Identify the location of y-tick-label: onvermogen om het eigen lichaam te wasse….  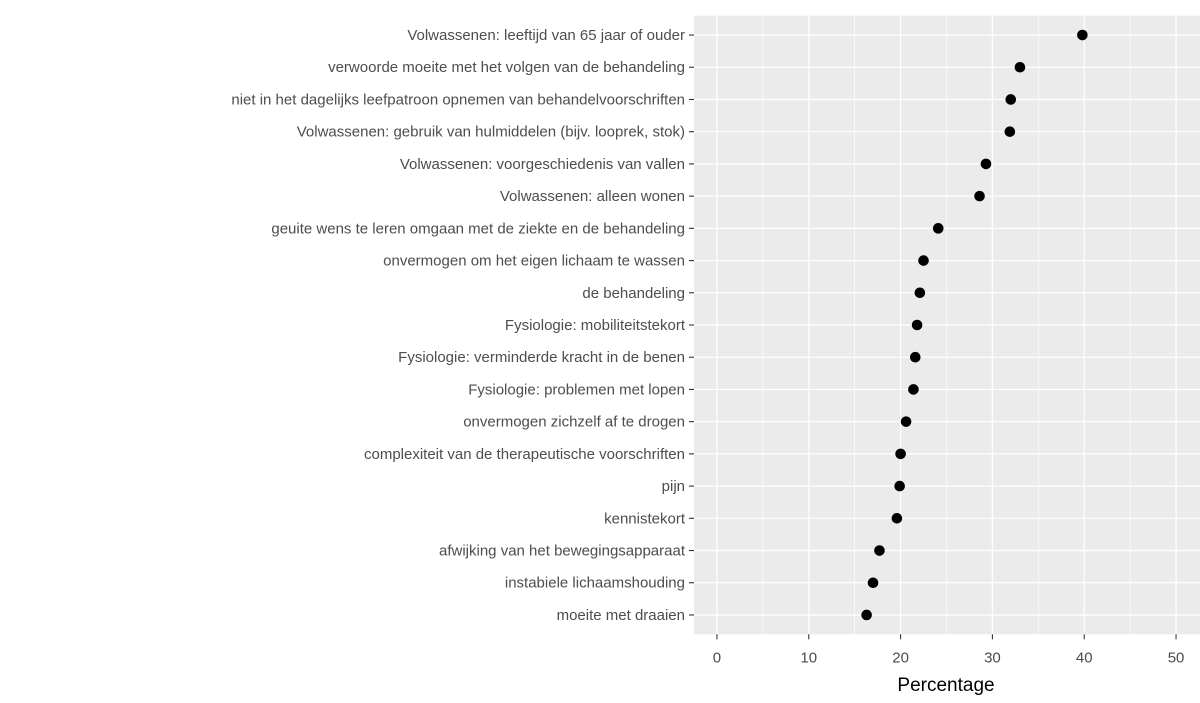
(534, 261).